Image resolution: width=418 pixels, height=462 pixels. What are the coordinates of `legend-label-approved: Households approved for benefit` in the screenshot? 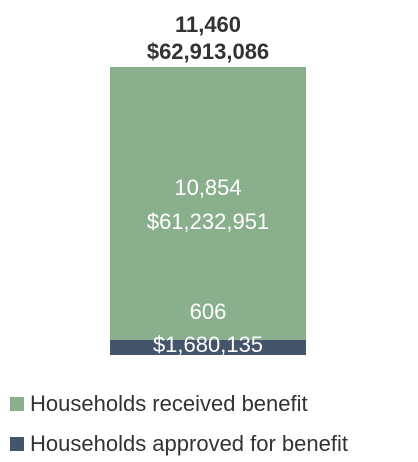 It's located at (189, 443).